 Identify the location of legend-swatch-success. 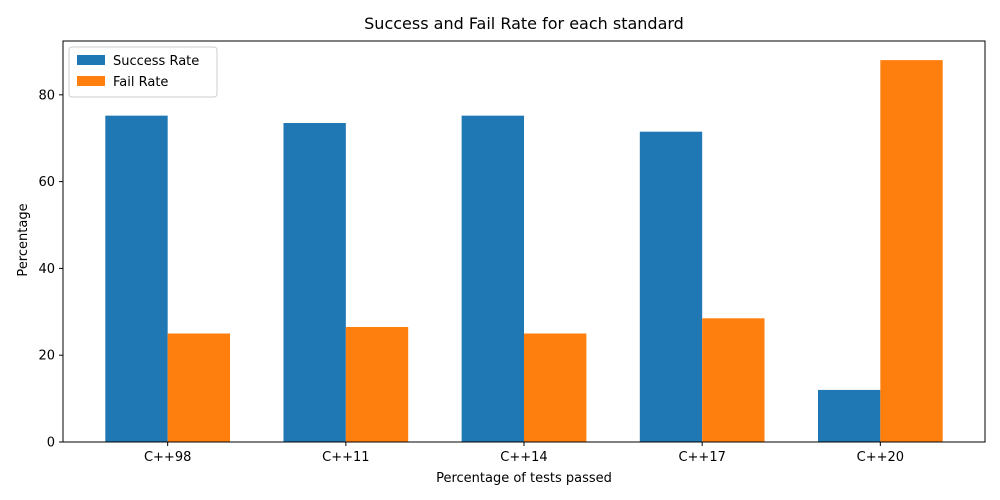
(91, 60).